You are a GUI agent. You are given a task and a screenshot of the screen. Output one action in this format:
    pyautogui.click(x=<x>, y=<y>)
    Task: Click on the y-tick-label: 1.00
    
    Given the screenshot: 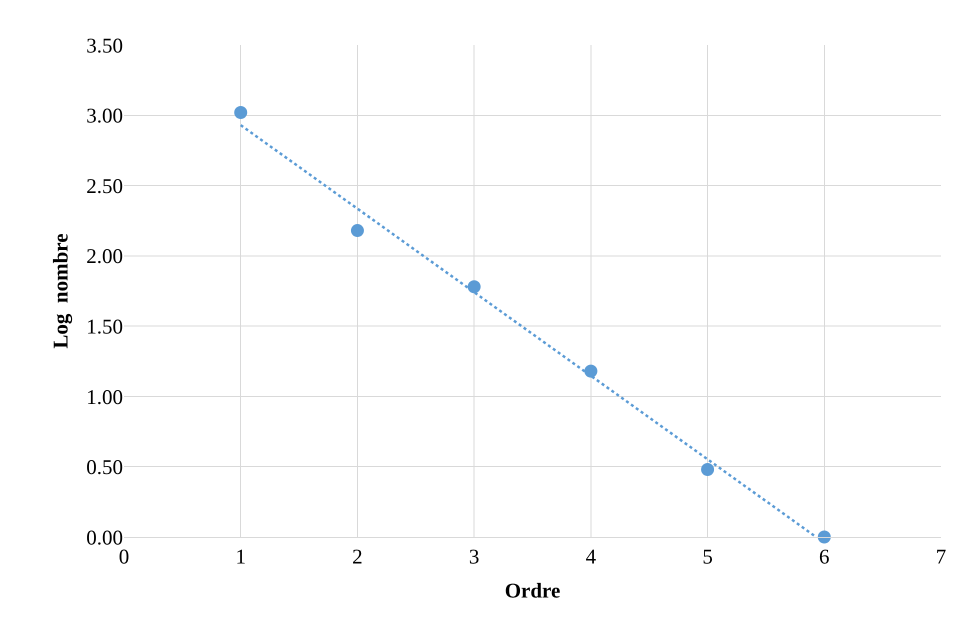 What is the action you would take?
    pyautogui.click(x=104, y=396)
    